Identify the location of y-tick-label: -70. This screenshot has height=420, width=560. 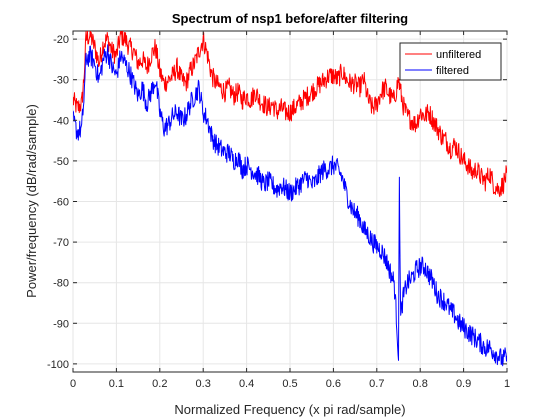
(61, 243).